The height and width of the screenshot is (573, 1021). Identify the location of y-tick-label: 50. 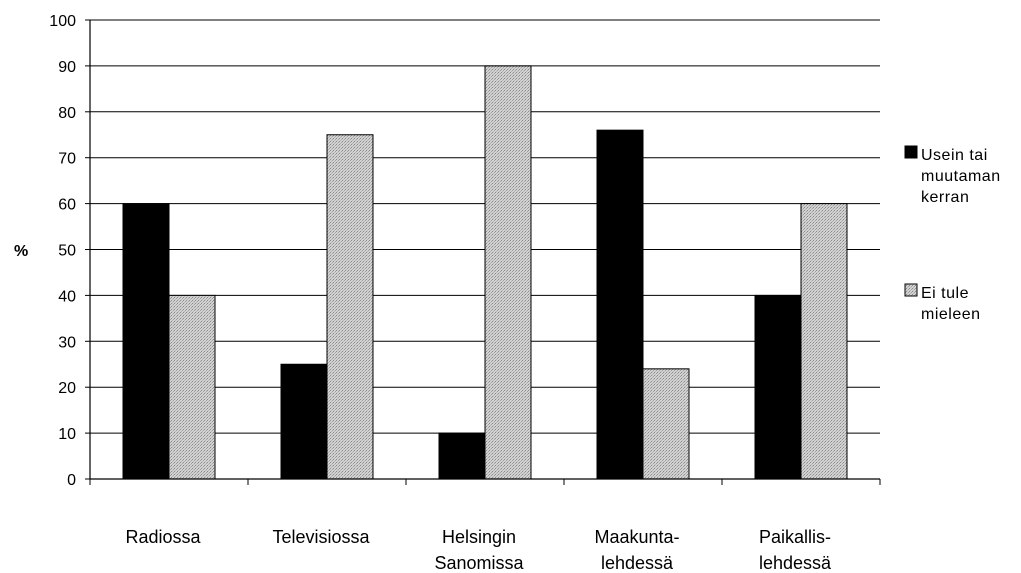
(67, 251).